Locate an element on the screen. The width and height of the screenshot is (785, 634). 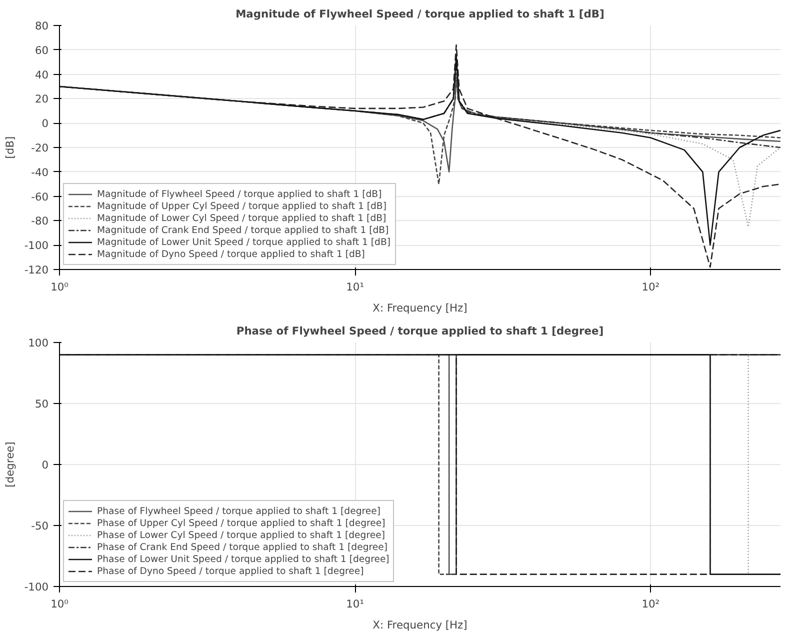
y-tick-label: -20 is located at coordinates (40, 148).